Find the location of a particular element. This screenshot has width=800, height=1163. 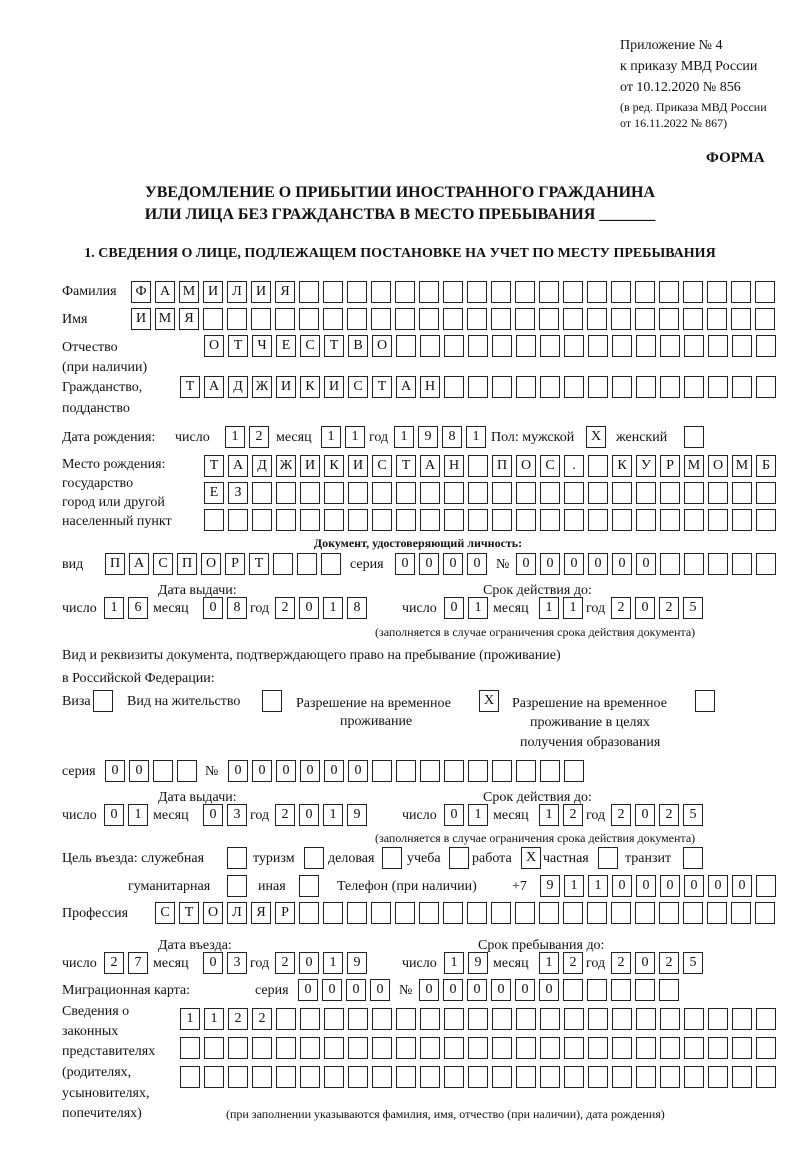

letter-cell: Ф is located at coordinates (141, 292).